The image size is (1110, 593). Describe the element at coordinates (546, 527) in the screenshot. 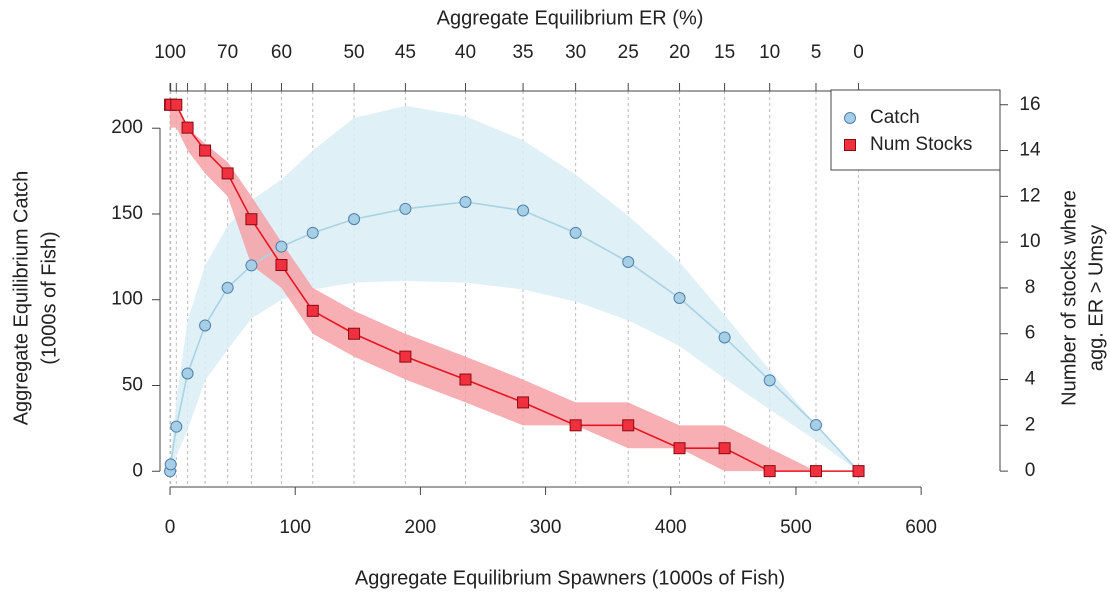

I see `x-tick-label: 300` at that location.